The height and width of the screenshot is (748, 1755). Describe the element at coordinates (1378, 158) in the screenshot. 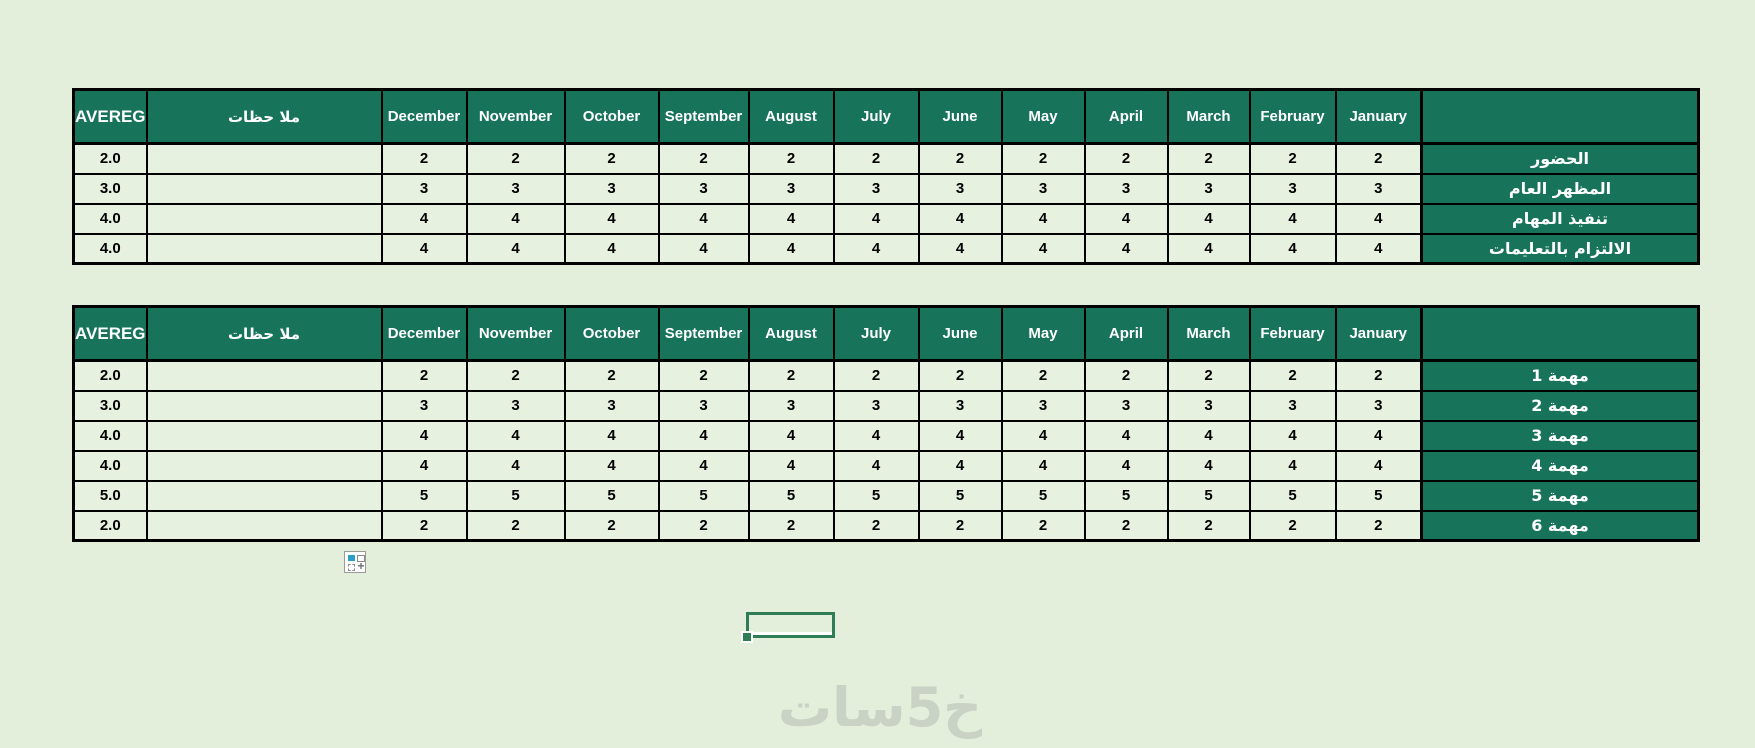

I see `month-cell-january: 2` at that location.